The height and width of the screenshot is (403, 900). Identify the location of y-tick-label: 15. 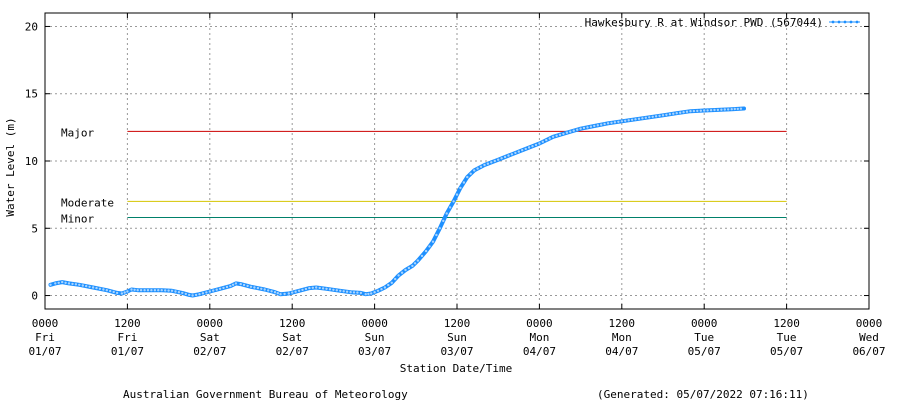
(31, 94).